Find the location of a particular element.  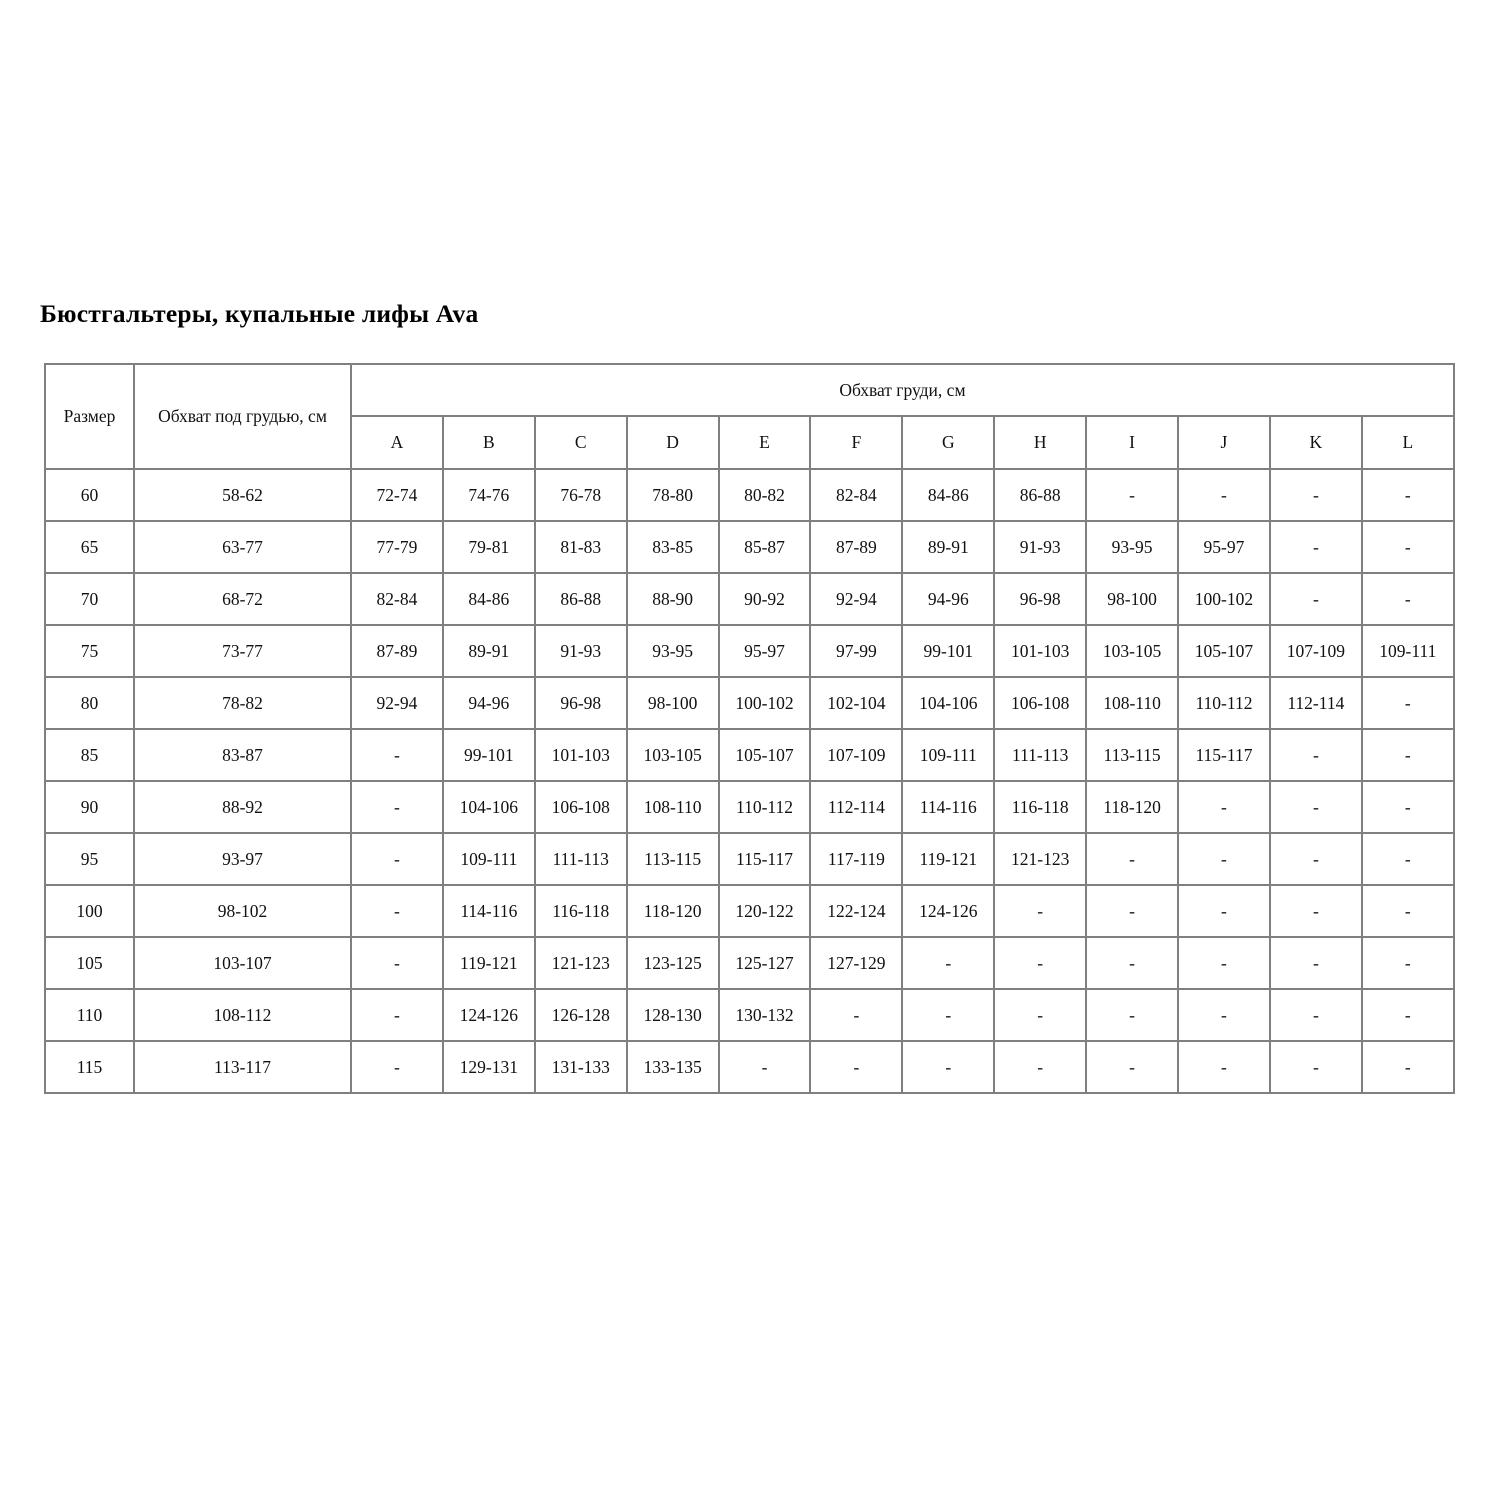

cell-cup-c: 106-108 is located at coordinates (580, 807).